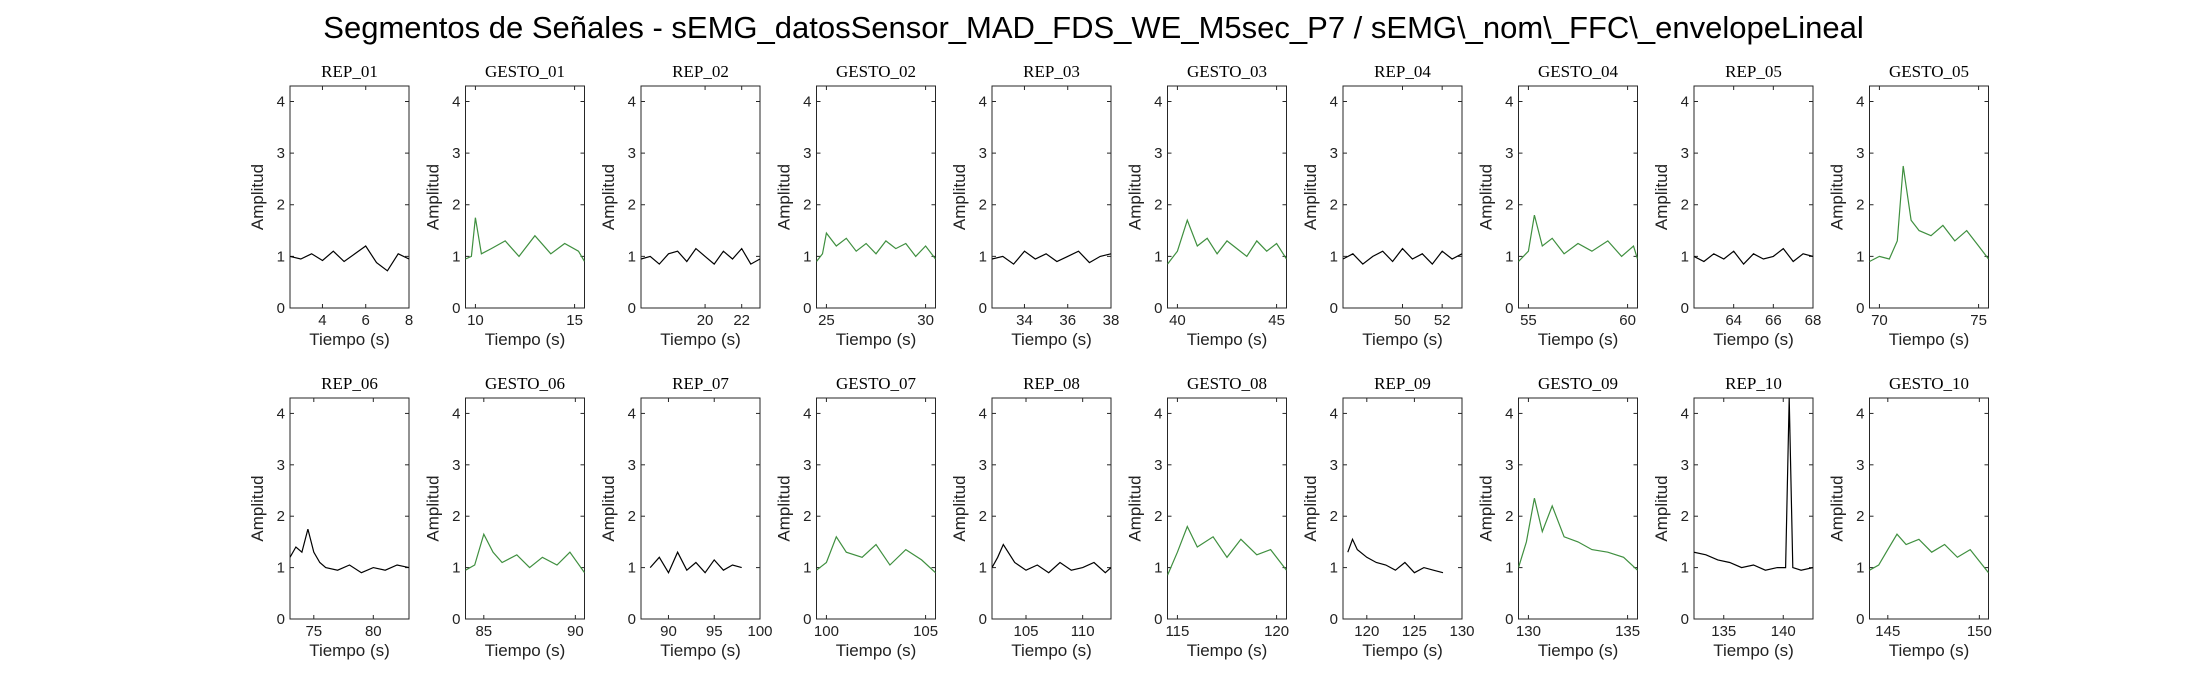  Describe the element at coordinates (1627, 320) in the screenshot. I see `x-tick-label: 60` at that location.